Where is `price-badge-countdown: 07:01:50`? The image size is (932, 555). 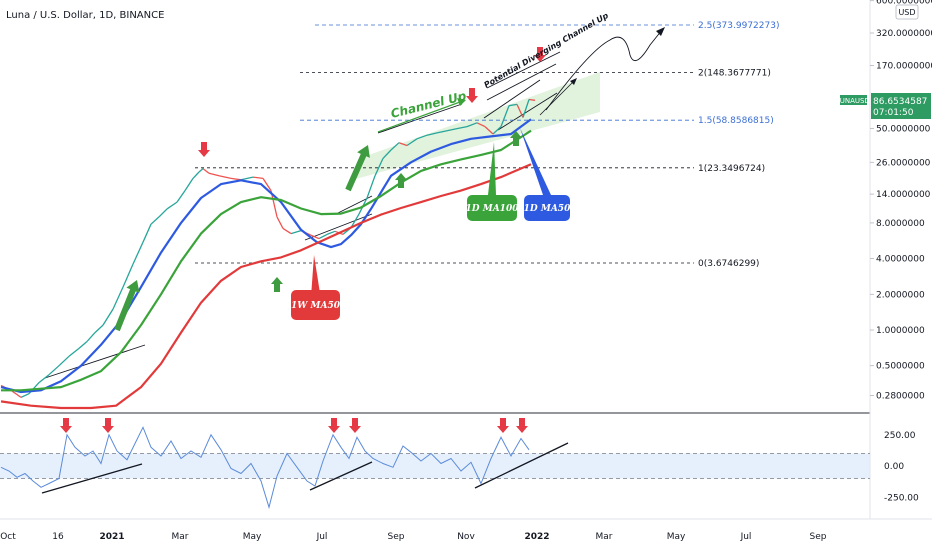 price-badge-countdown: 07:01:50 is located at coordinates (893, 113).